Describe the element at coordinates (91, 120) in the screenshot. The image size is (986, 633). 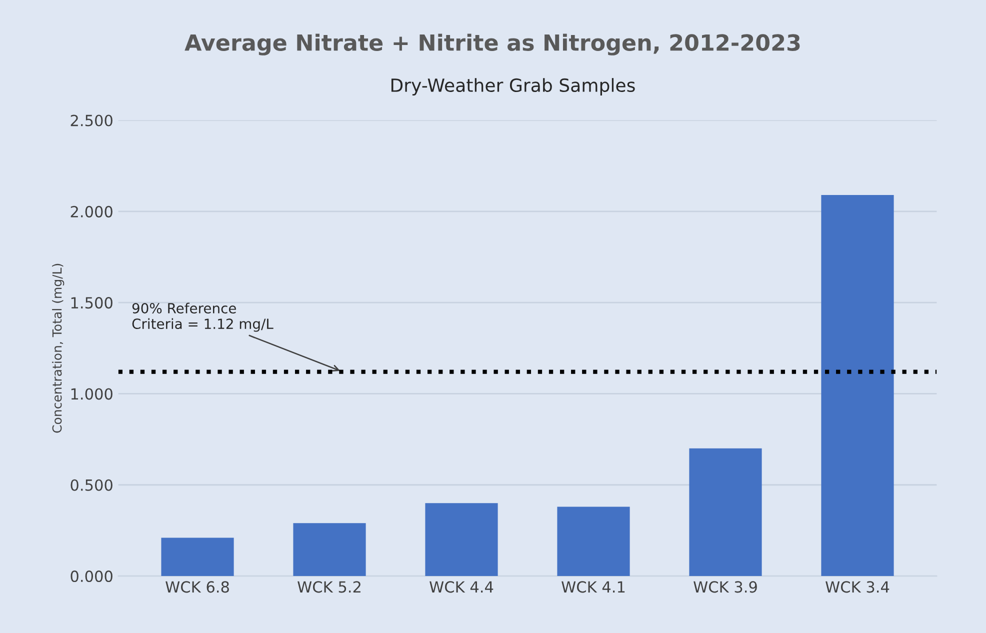
I see `y-tick-label: 2.500` at that location.